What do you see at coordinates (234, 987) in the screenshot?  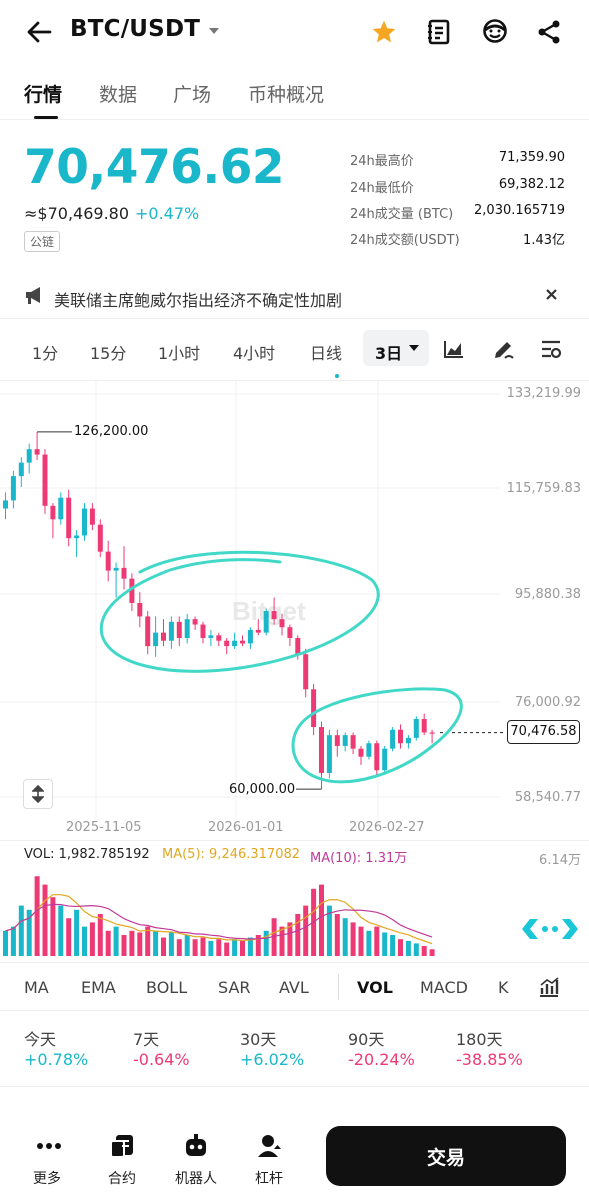 I see `indicator-sar: SAR` at bounding box center [234, 987].